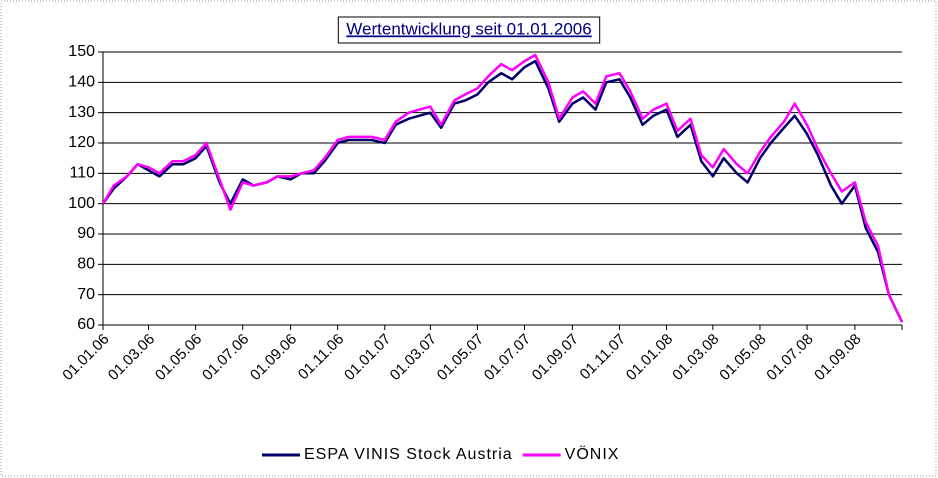 Image resolution: width=938 pixels, height=478 pixels. What do you see at coordinates (789, 357) in the screenshot?
I see `x-tick-label: 01.07.08` at bounding box center [789, 357].